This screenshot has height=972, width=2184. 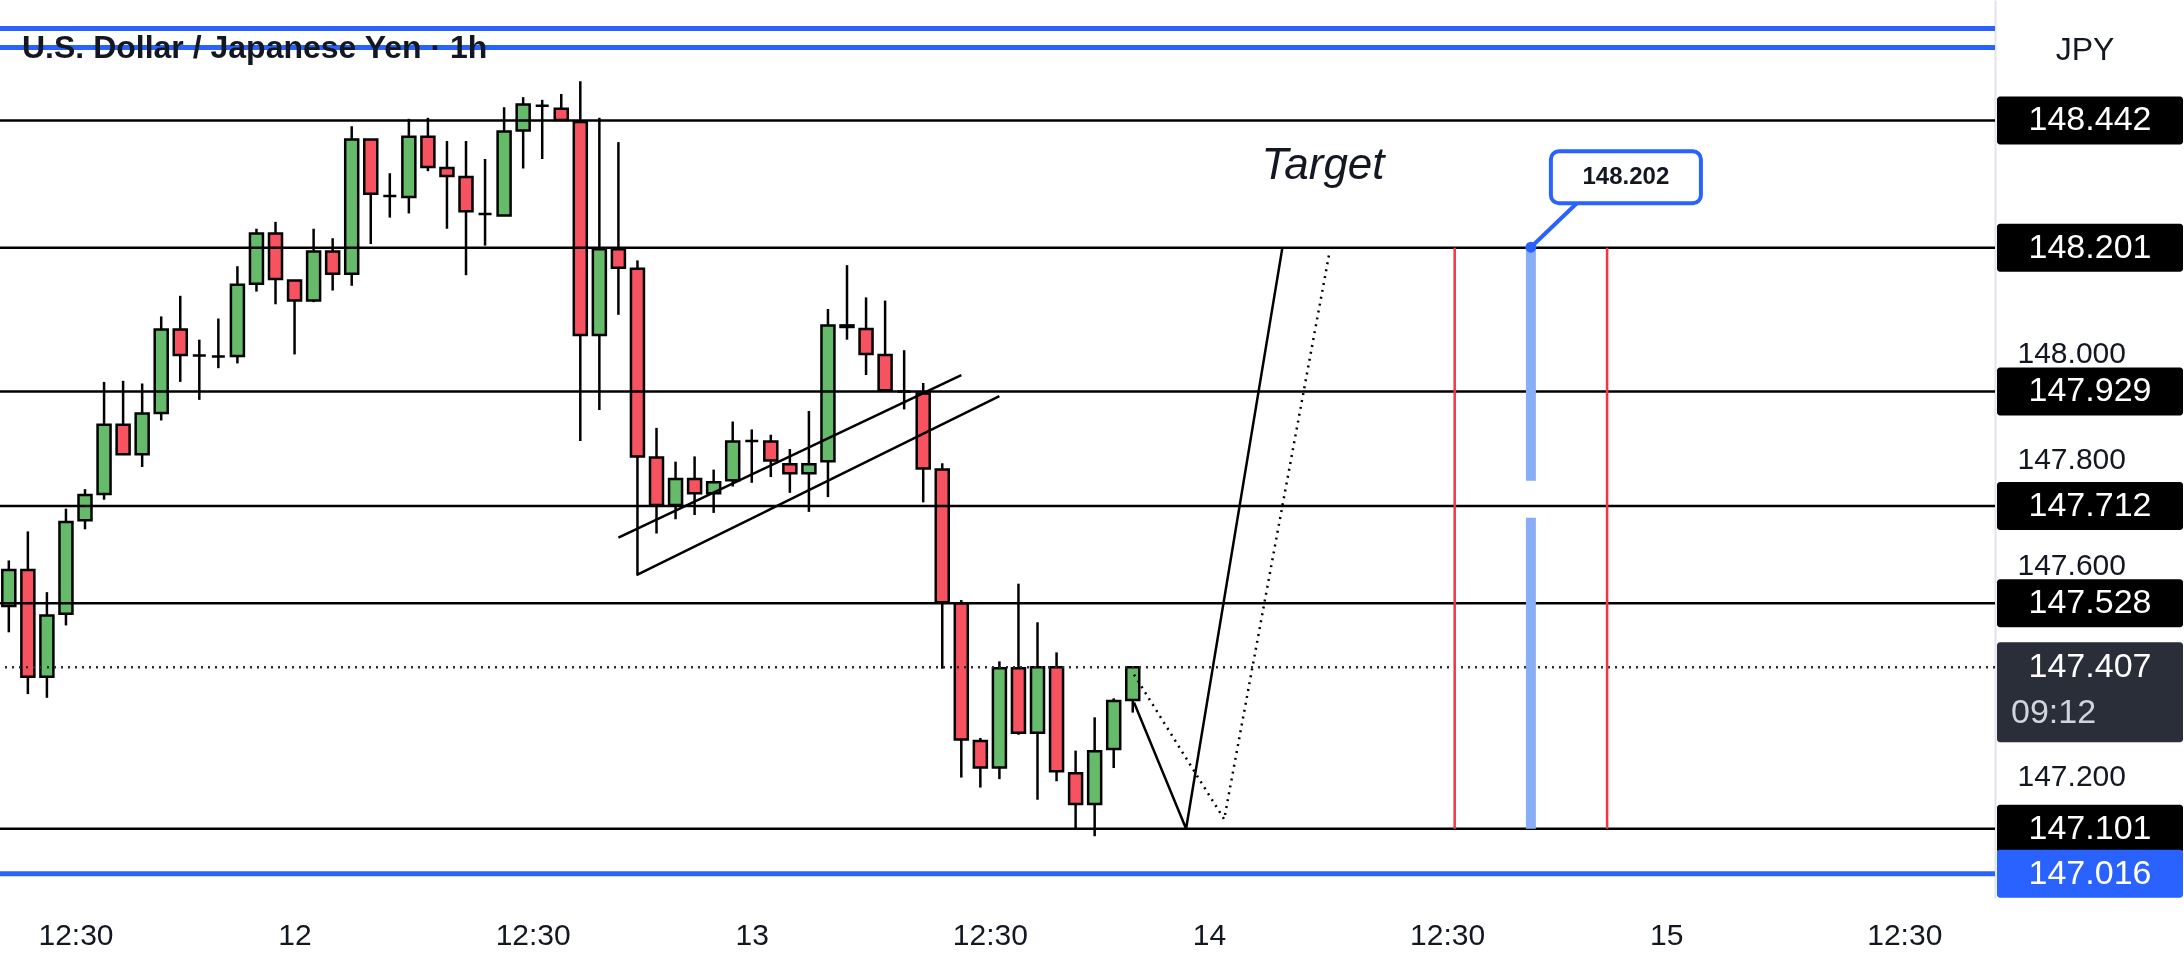 I want to click on annotation: Target, so click(x=1324, y=163).